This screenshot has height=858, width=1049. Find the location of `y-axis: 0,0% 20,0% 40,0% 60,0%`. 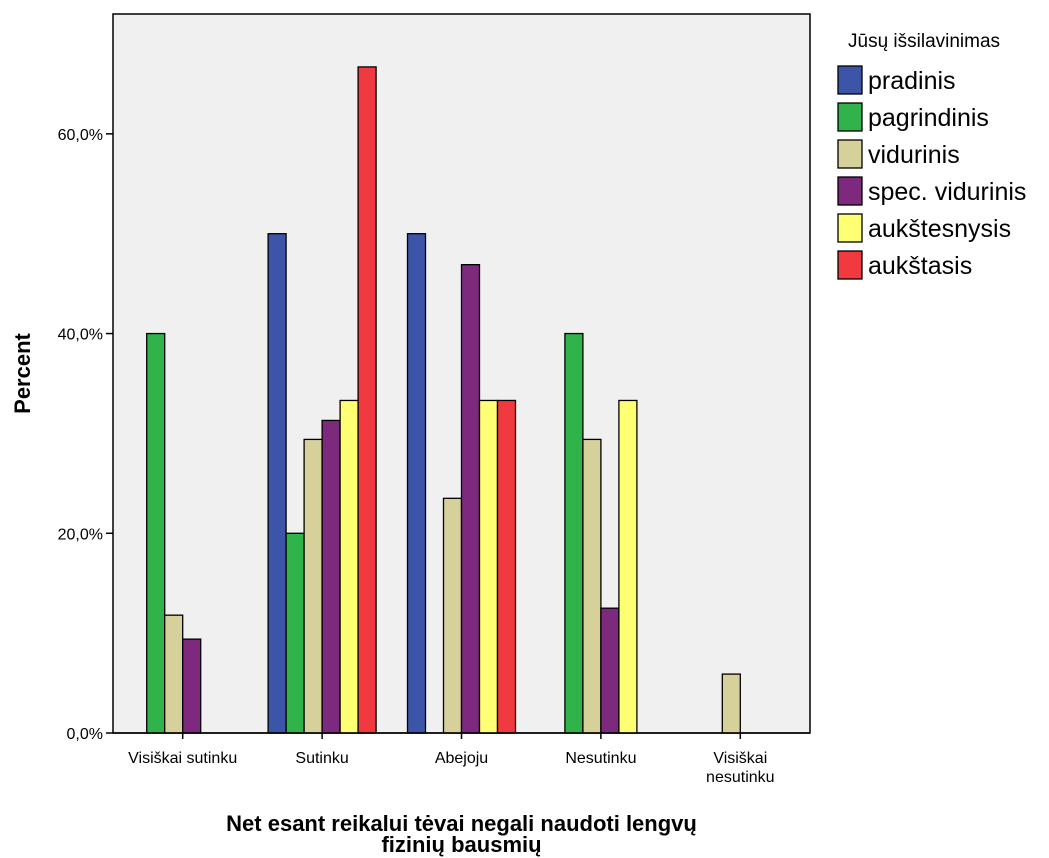

y-axis: 0,0% 20,0% 40,0% 60,0% is located at coordinates (85, 435).